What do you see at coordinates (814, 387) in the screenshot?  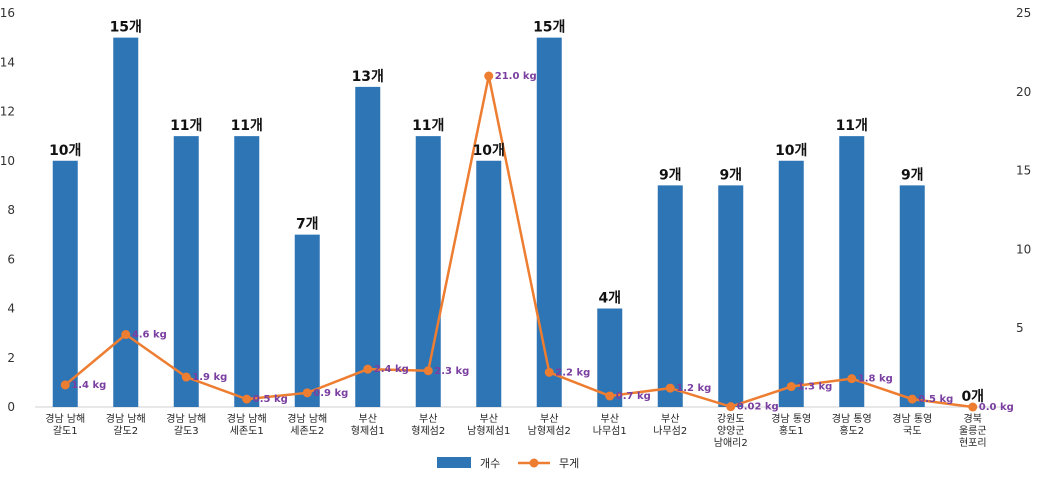 I see `weight-value-label: 1.3 kg` at bounding box center [814, 387].